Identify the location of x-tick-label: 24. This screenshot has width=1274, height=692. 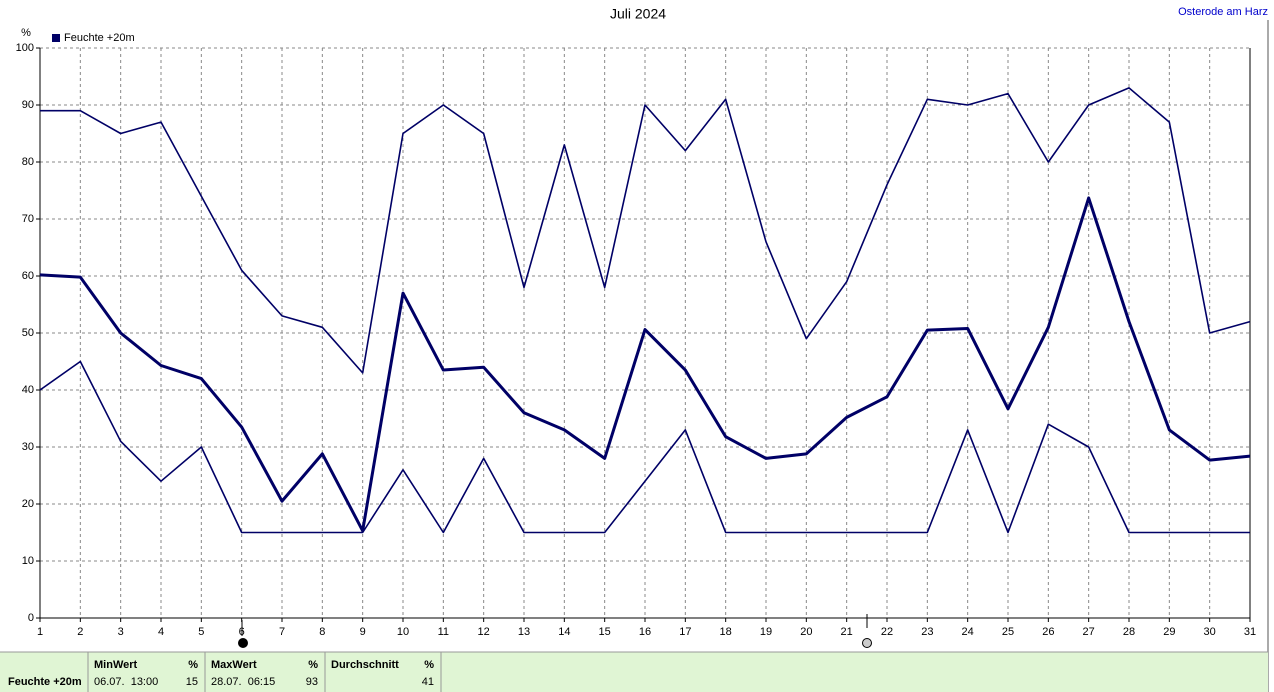
(968, 632).